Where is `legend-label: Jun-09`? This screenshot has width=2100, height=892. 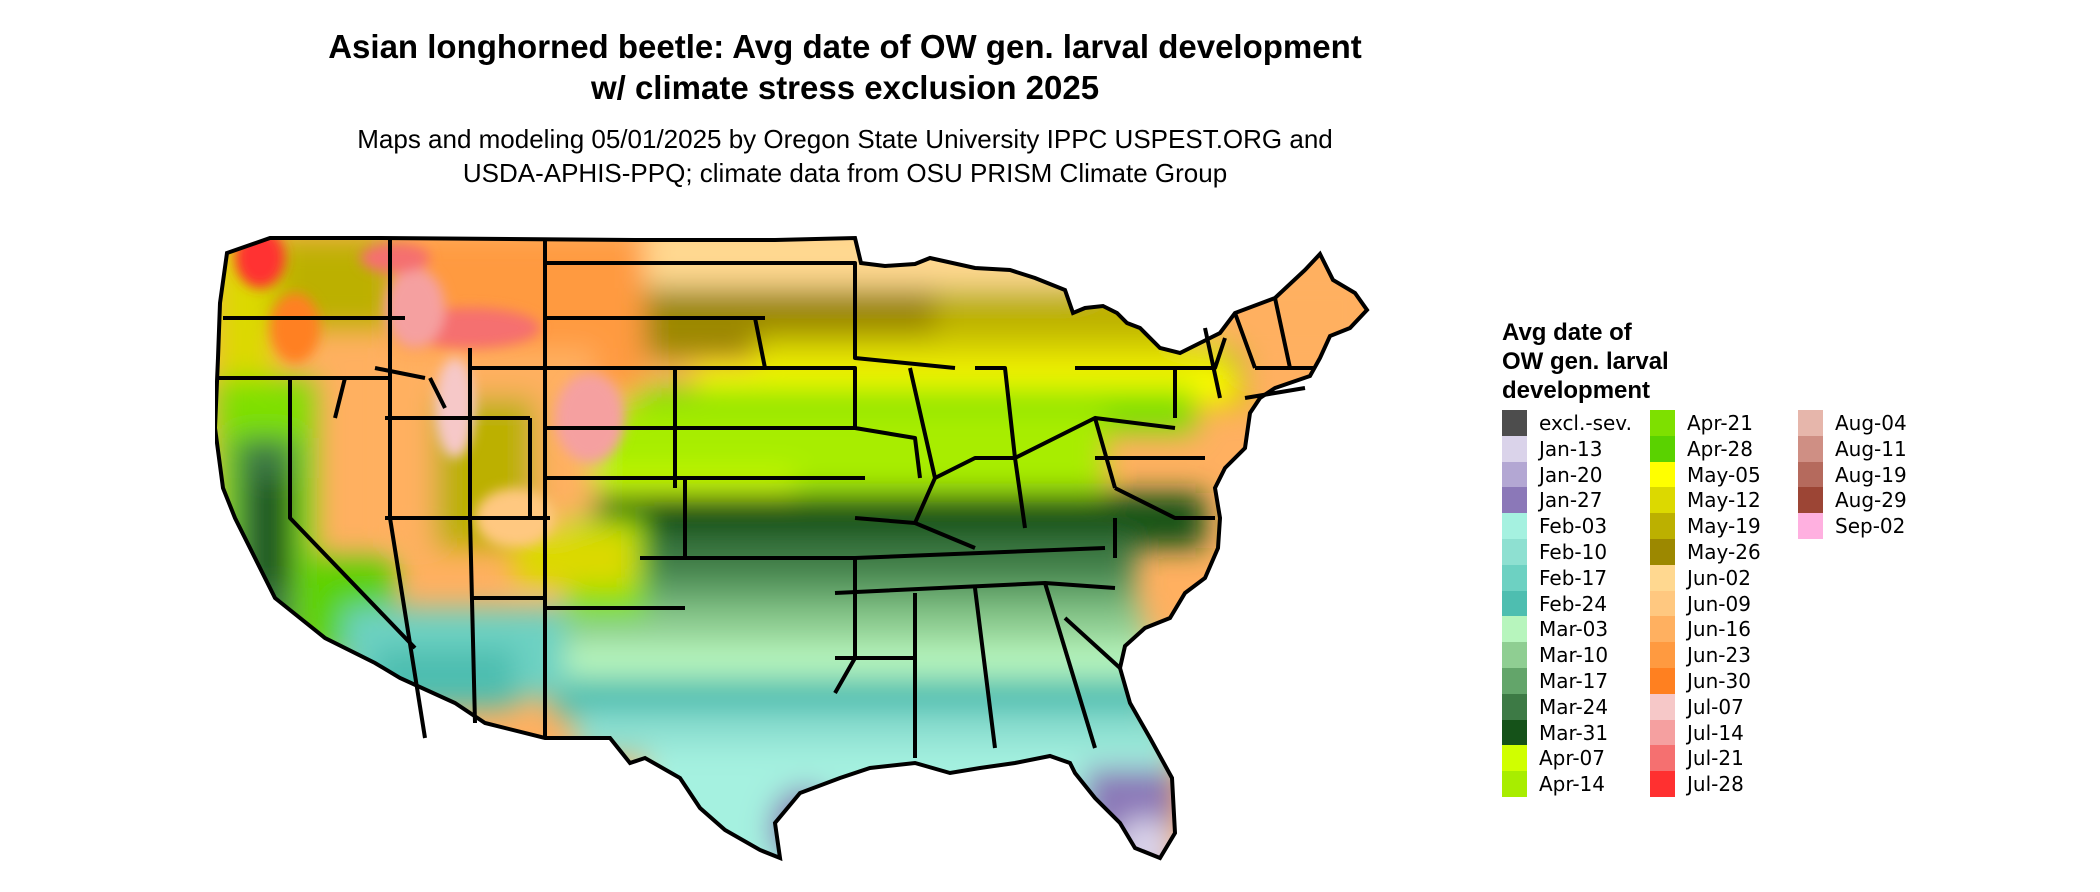
legend-label: Jun-09 is located at coordinates (1719, 603).